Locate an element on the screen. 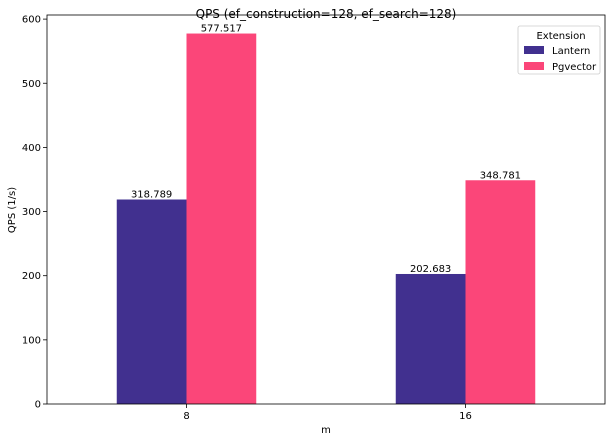 The height and width of the screenshot is (441, 612). legend: Extension Lantern Pgvector is located at coordinates (559, 50).